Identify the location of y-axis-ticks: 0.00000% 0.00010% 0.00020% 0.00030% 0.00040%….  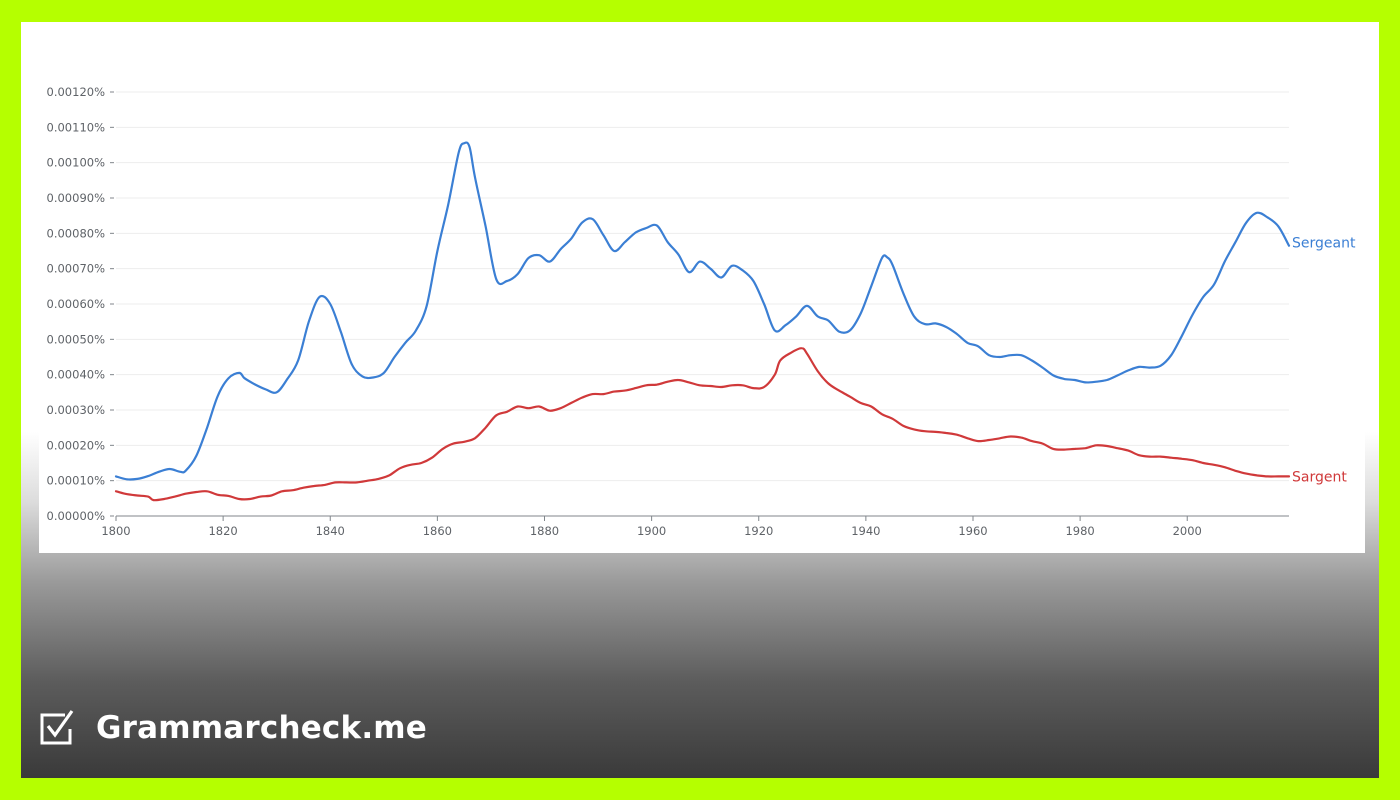
(80, 304).